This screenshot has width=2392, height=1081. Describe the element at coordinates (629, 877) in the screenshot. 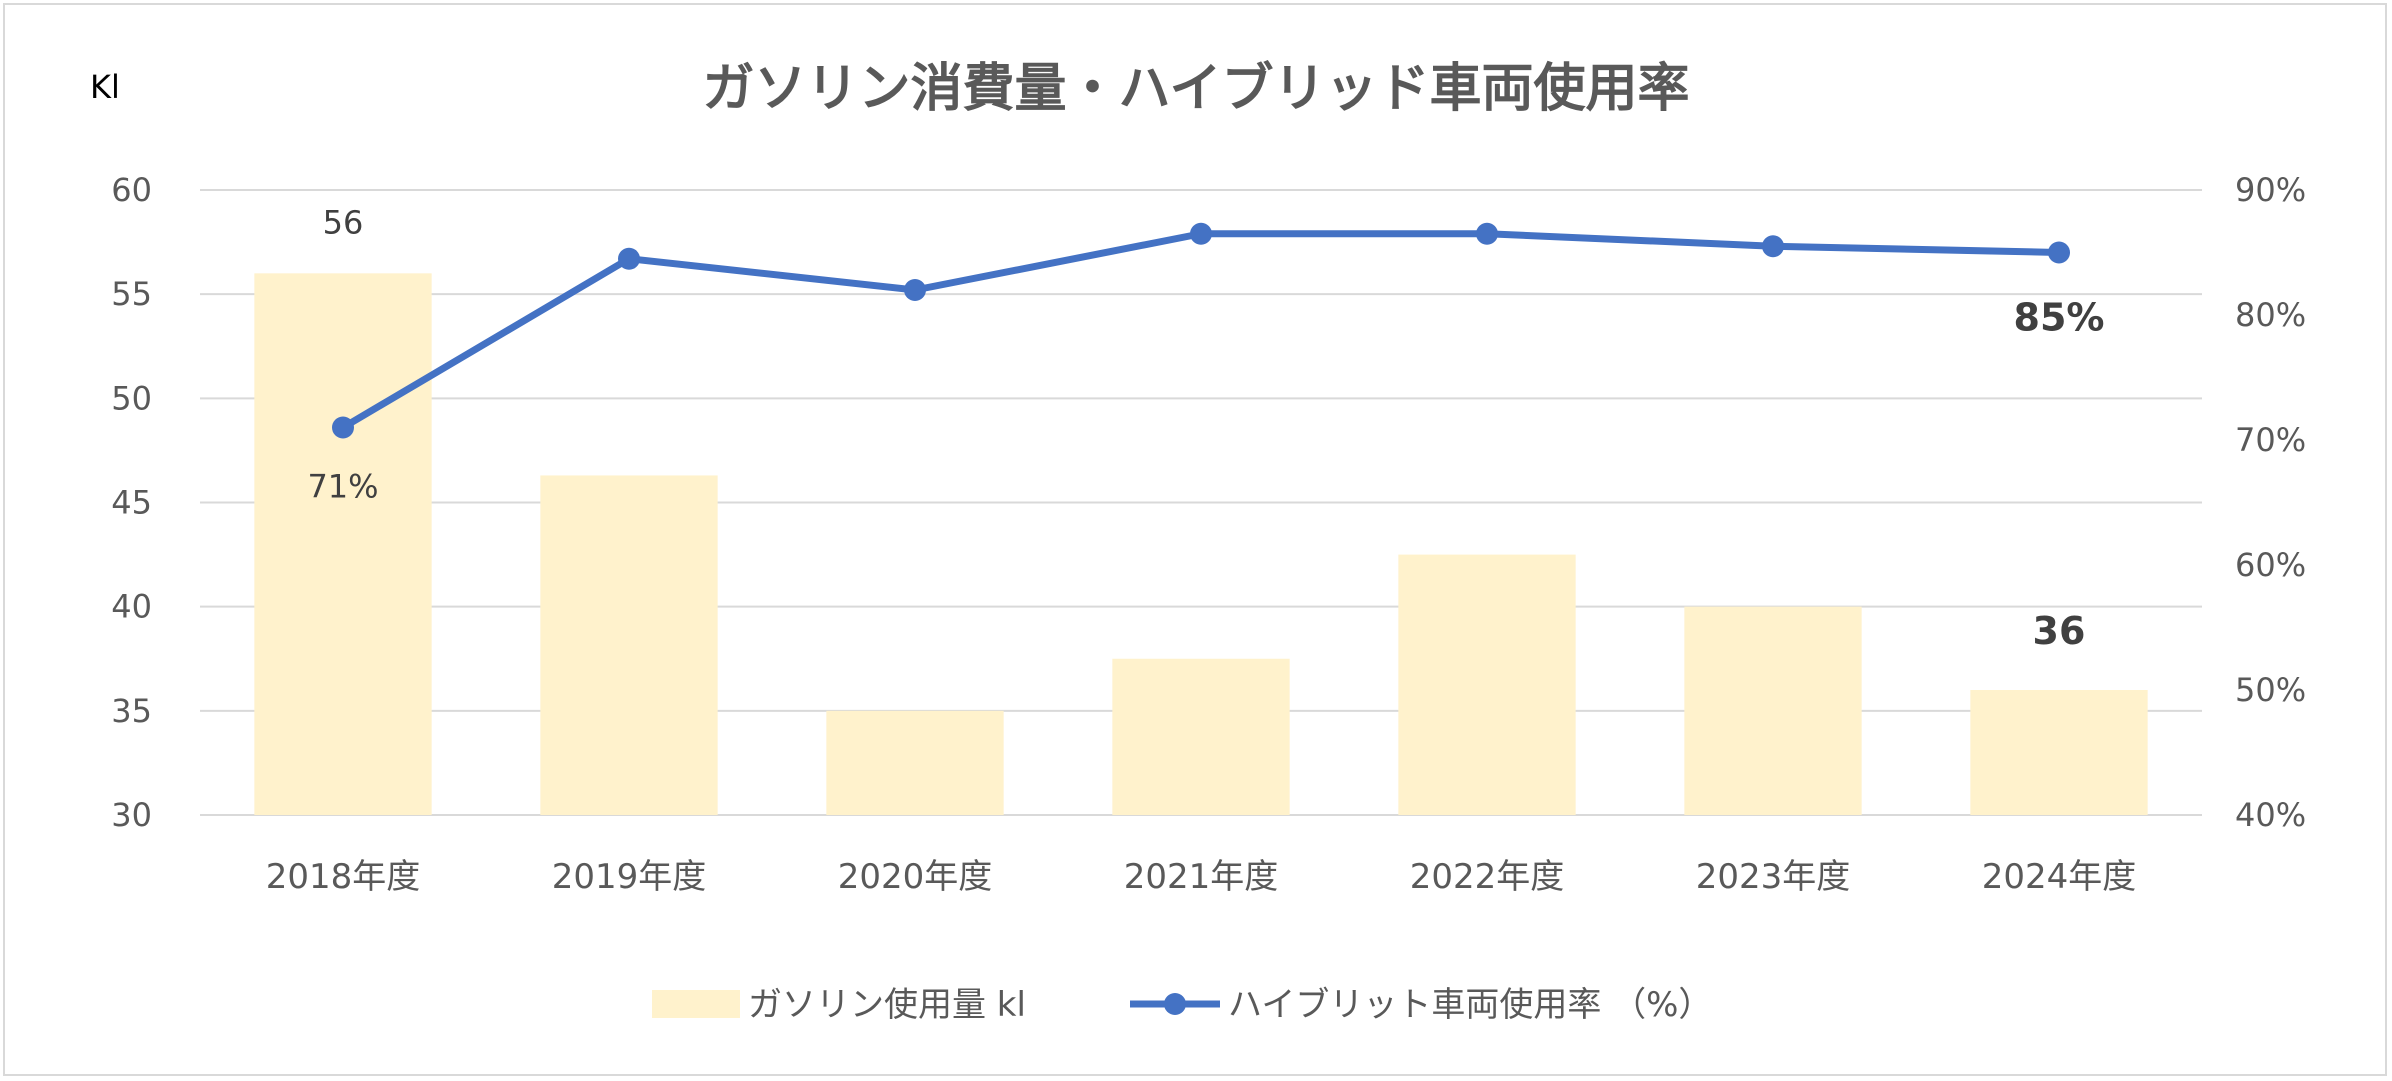

I see `x-tick-label: 2019年度` at that location.